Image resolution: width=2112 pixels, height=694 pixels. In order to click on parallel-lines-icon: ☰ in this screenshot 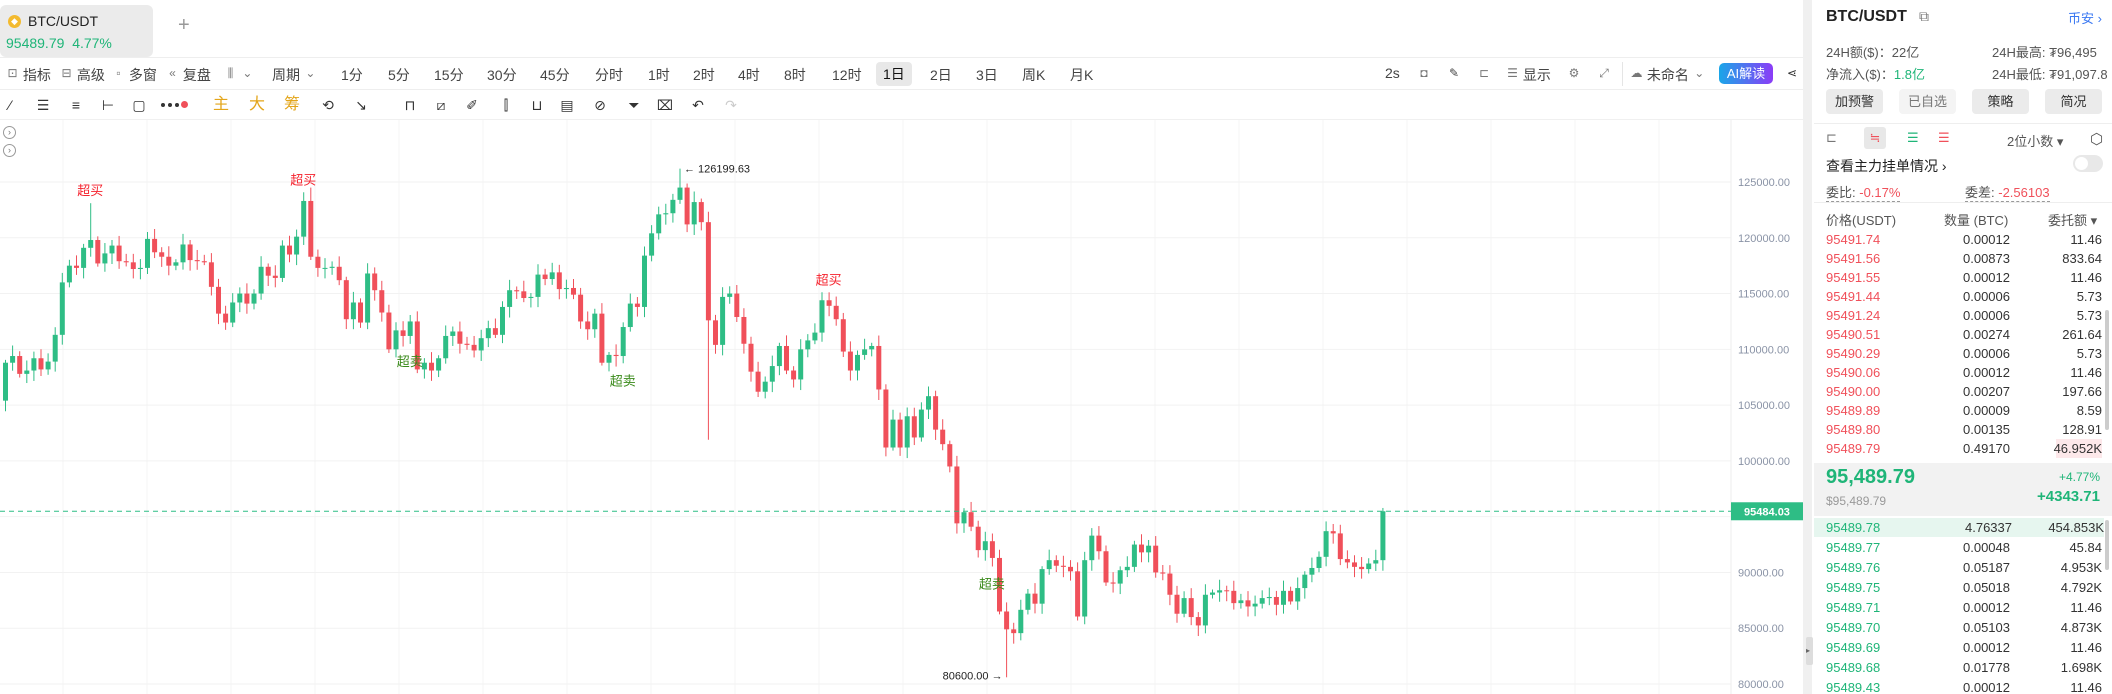, I will do `click(43, 105)`.